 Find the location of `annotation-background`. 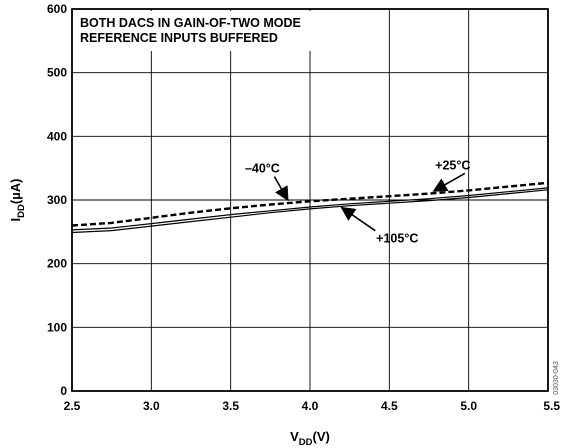

annotation-background is located at coordinates (215, 31).